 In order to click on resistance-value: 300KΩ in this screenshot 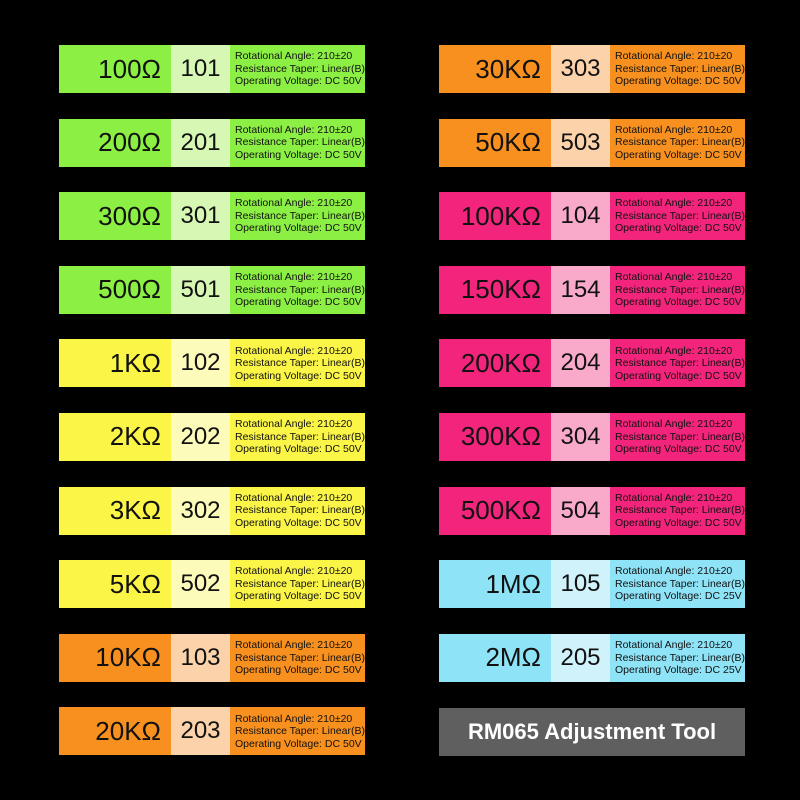, I will do `click(495, 436)`.